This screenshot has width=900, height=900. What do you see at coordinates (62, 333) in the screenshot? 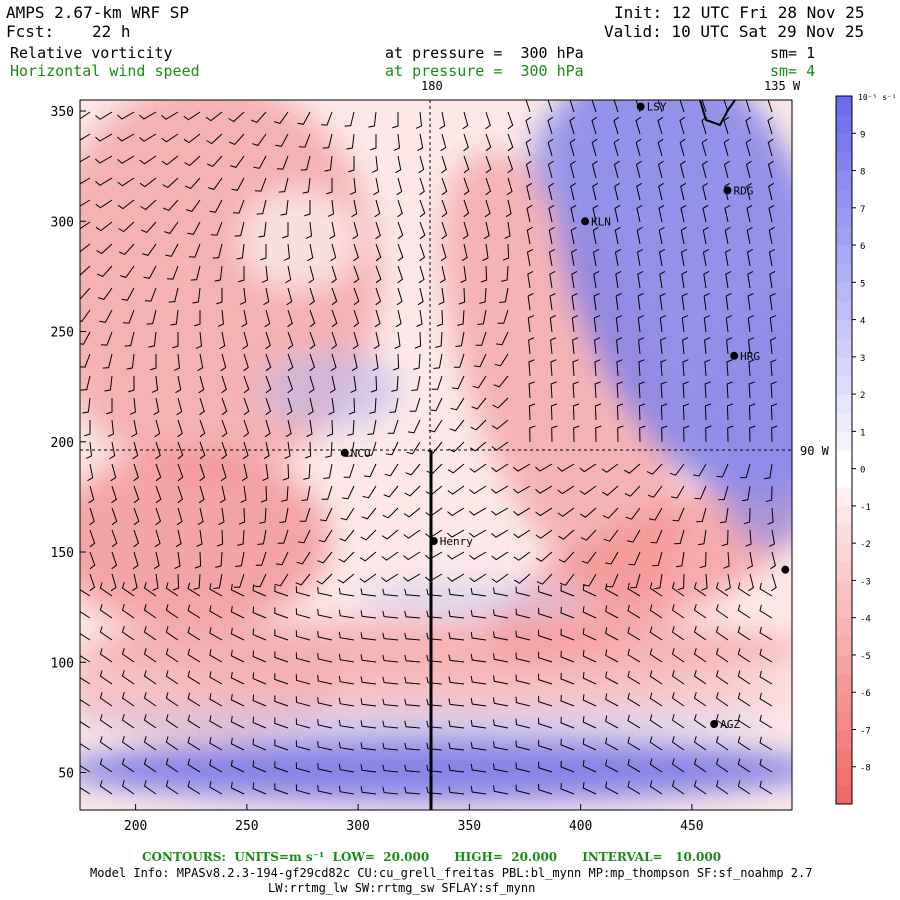
I see `y-tick-label: 250` at bounding box center [62, 333].